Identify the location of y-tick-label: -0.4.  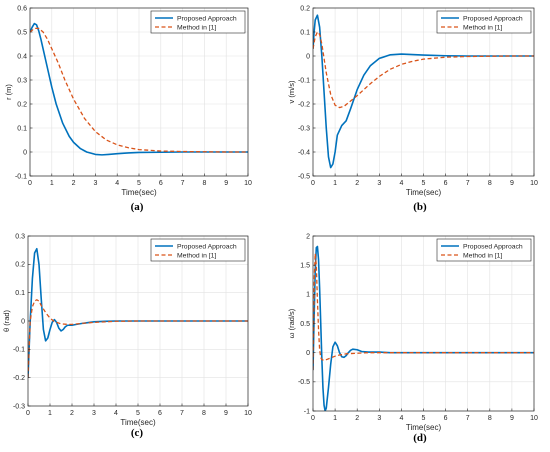
(304, 152).